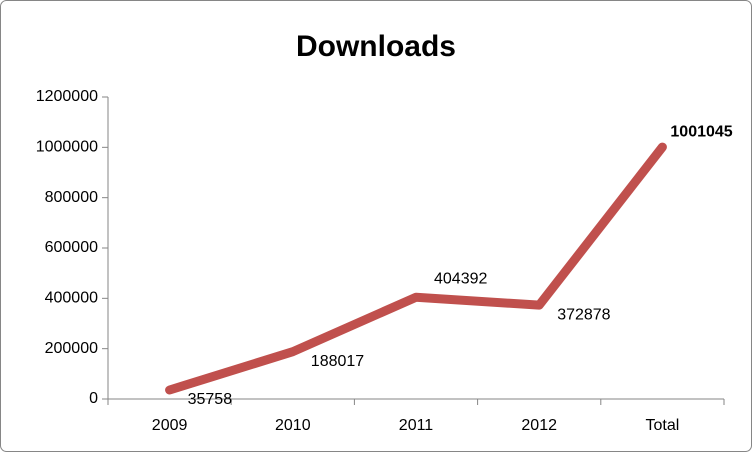 The width and height of the screenshot is (752, 452). I want to click on x-tick-label: 2009, so click(170, 425).